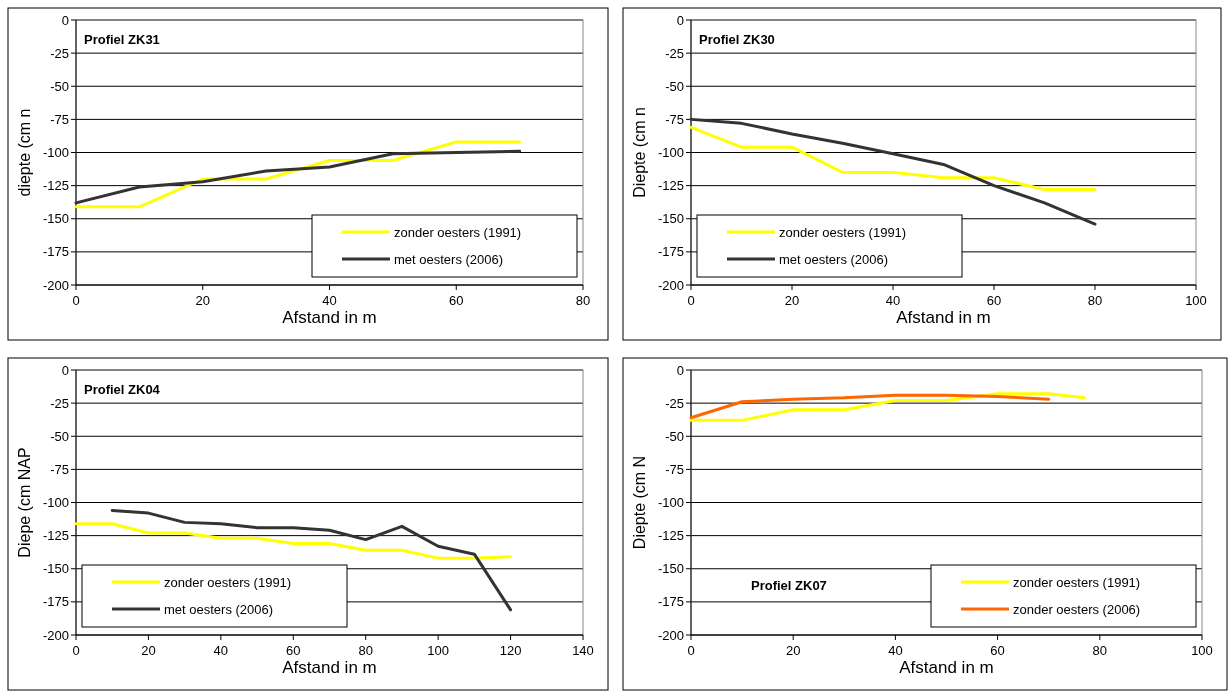  Describe the element at coordinates (24, 152) in the screenshot. I see `y-axis-title: diepte (cm n` at that location.